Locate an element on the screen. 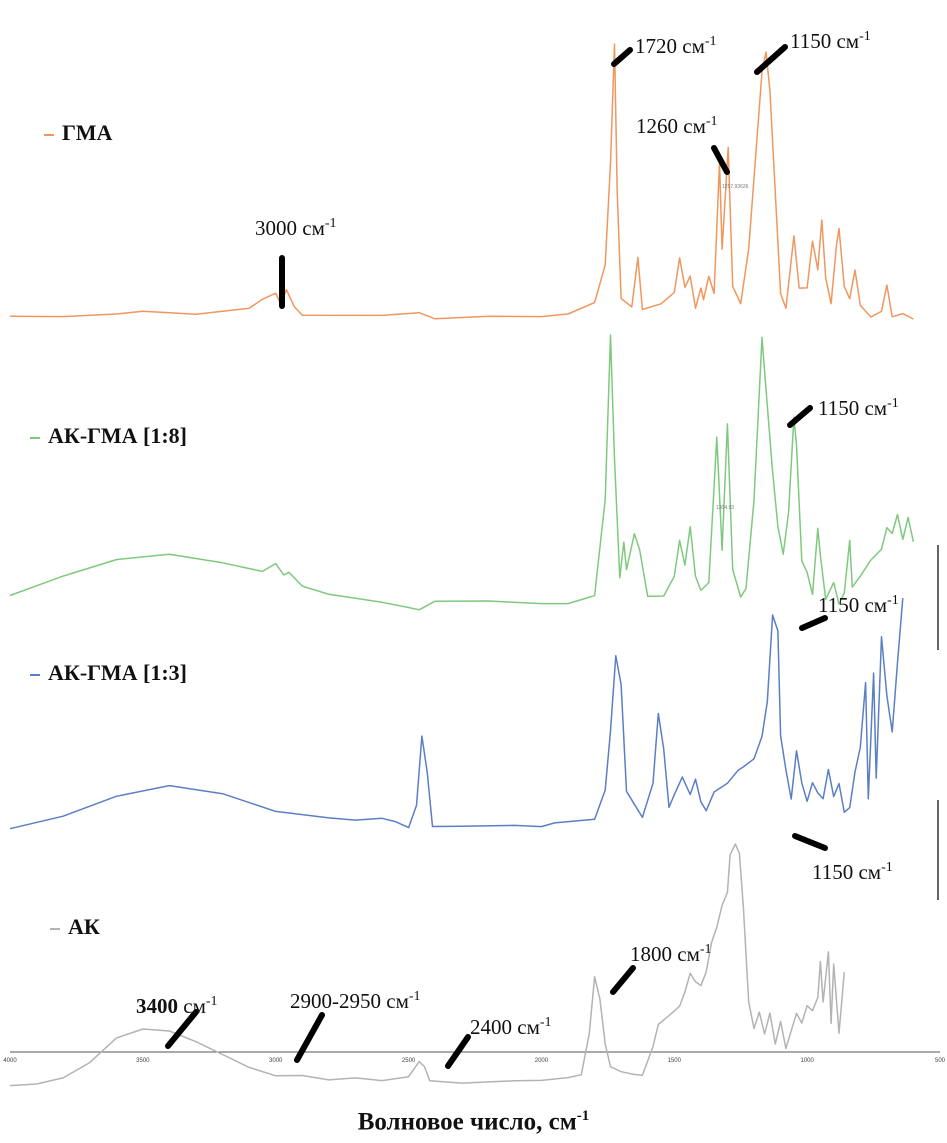 The width and height of the screenshot is (947, 1143). legend-item-ak-gma-1-8: АК-ГМА [1:8] is located at coordinates (108, 436).